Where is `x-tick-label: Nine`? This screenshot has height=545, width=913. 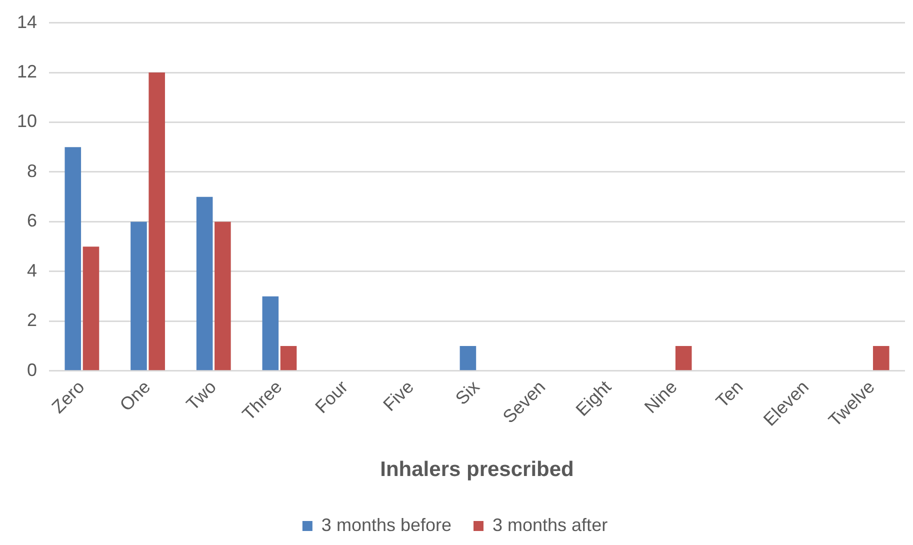 x-tick-label: Nine is located at coordinates (660, 397).